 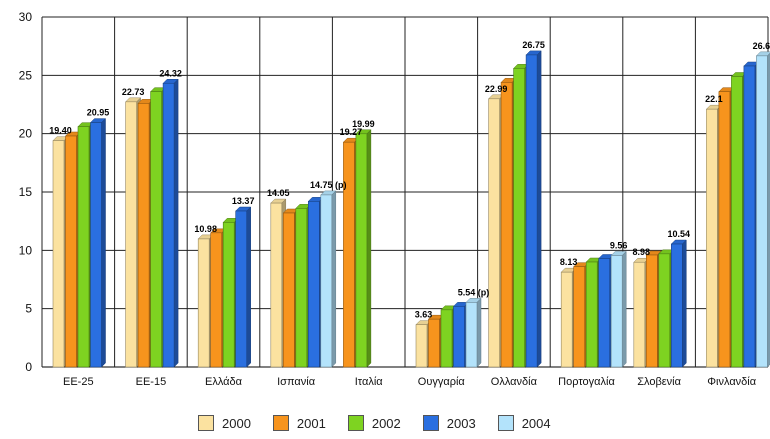 I want to click on data-label: 8.13, so click(x=569, y=262).